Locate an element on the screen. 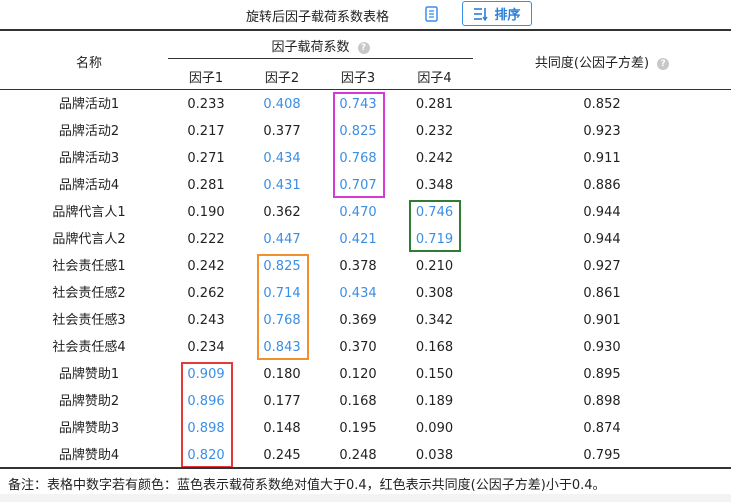 This screenshot has width=731, height=502. table-row: 品牌赞助1 0.909 0.180 0.120 0.150 0.895 is located at coordinates (365, 374).